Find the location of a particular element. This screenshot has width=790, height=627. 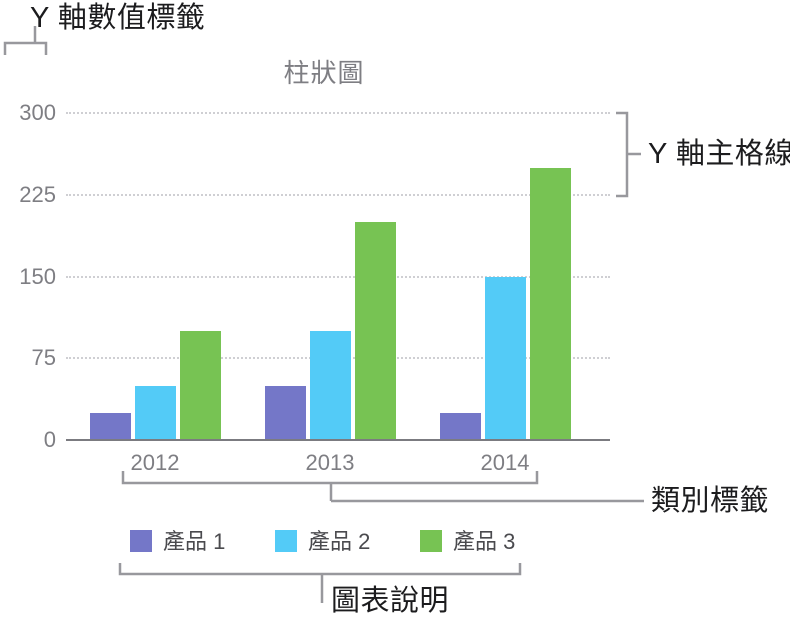

legend-label-series3: 產品 3 is located at coordinates (484, 541).